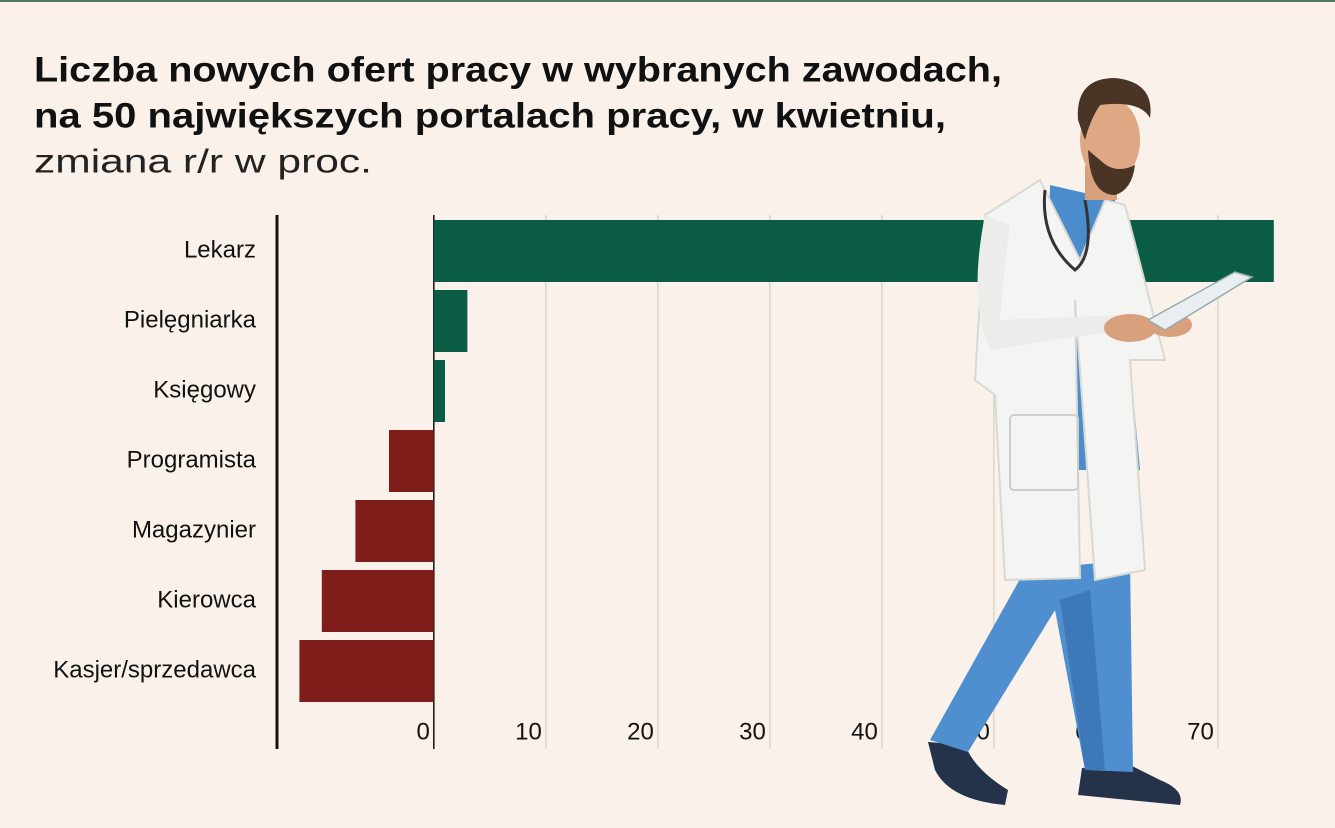 This screenshot has height=828, width=1335. Describe the element at coordinates (190, 319) in the screenshot. I see `y-tick-label: Pielęgniarka` at that location.